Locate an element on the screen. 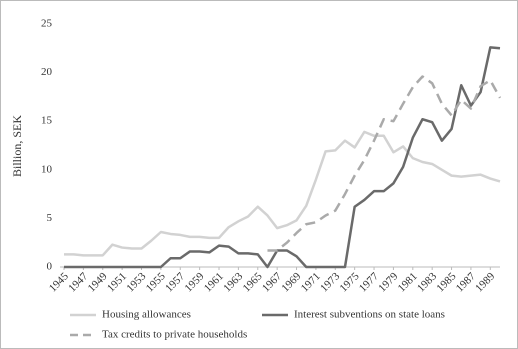 The width and height of the screenshot is (518, 349). y-tick-label: 10 is located at coordinates (47, 169).